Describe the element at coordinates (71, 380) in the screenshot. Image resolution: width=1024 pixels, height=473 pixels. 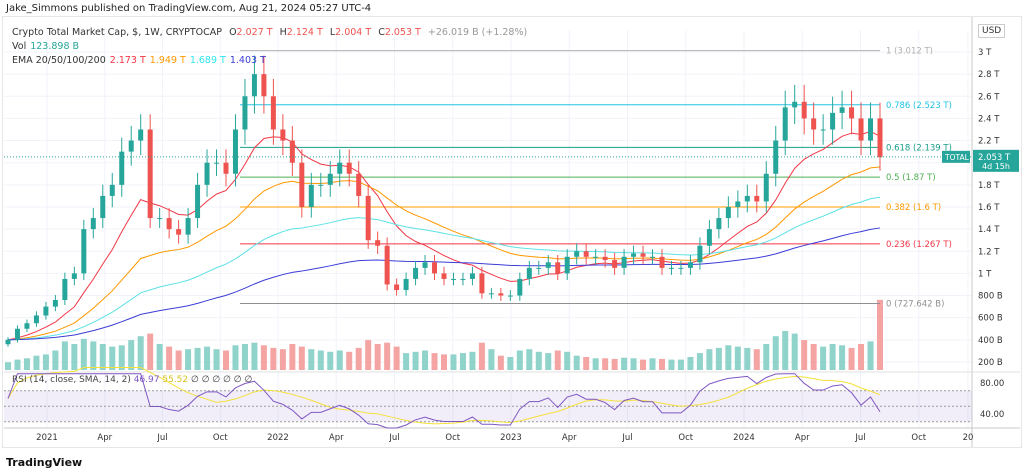
I see `rsi-label: RSI (14, close, SMA, 14, 2)` at that location.